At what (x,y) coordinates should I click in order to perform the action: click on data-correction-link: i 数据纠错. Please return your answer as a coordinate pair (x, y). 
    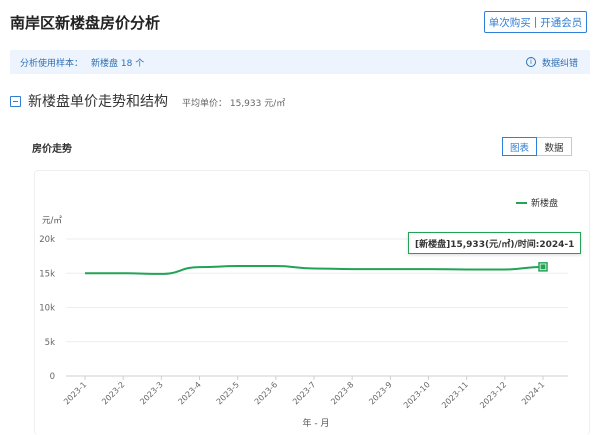
    Looking at the image, I should click on (551, 62).